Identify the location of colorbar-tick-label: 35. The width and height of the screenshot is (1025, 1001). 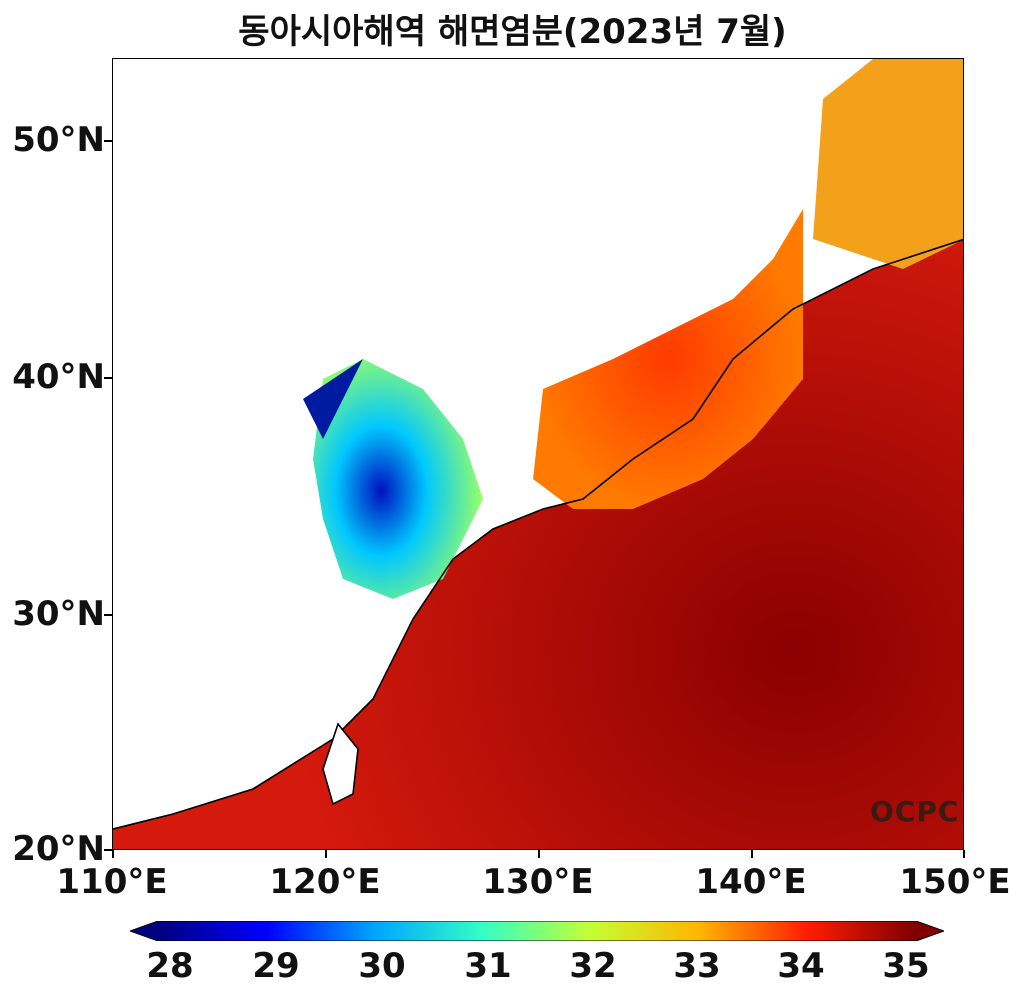
(906, 966).